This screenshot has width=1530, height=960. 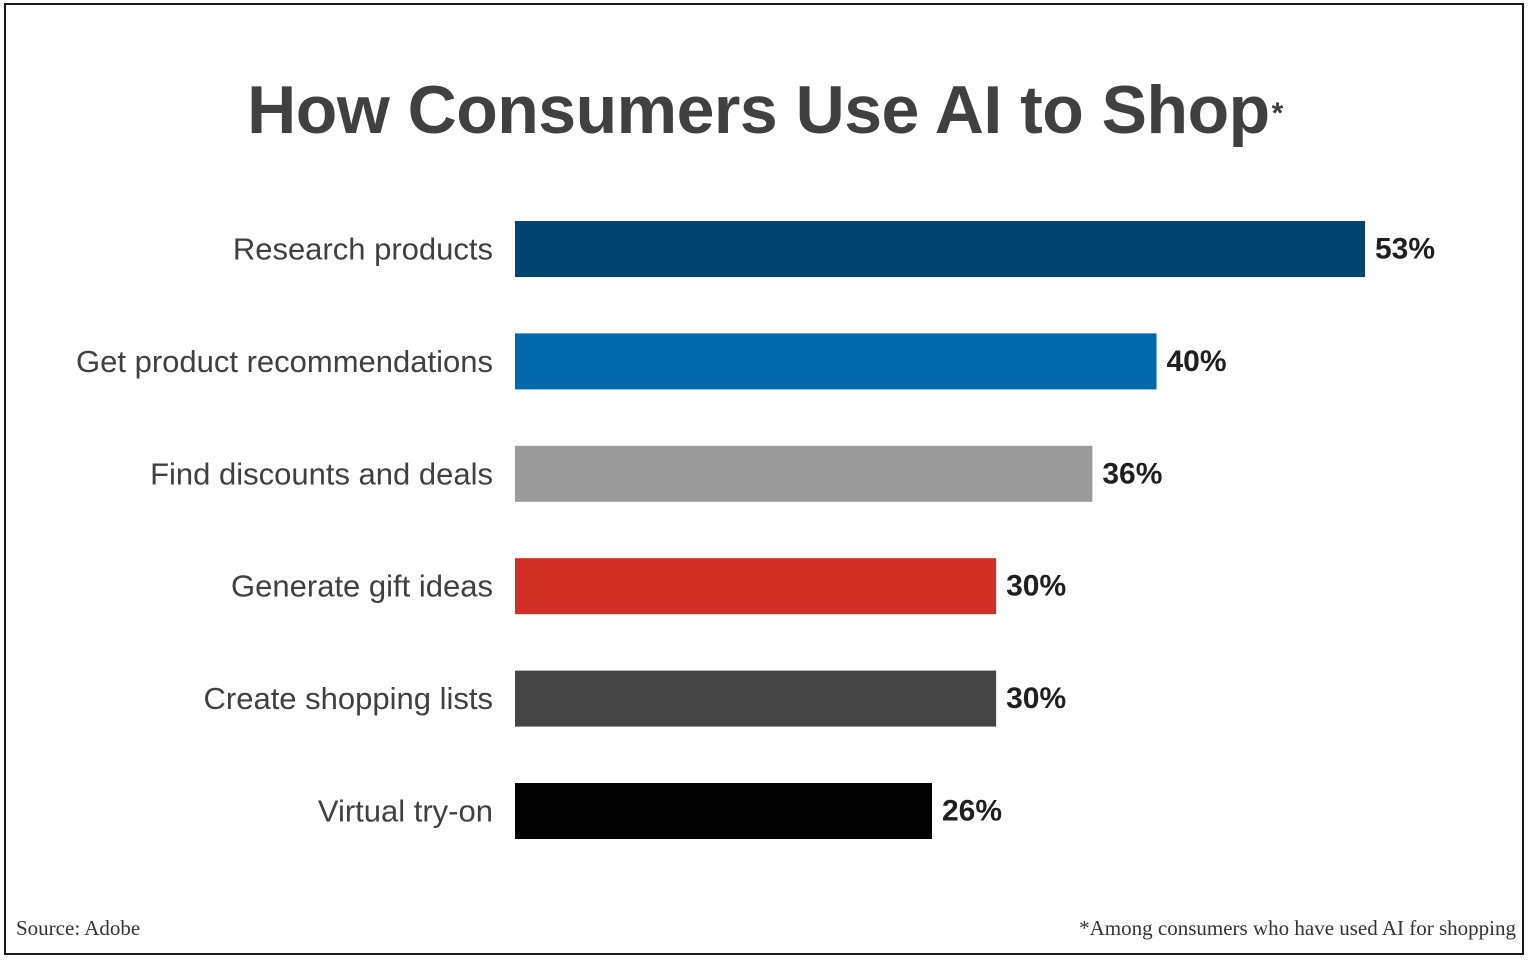 What do you see at coordinates (362, 586) in the screenshot?
I see `category-label: Generate gift ideas` at bounding box center [362, 586].